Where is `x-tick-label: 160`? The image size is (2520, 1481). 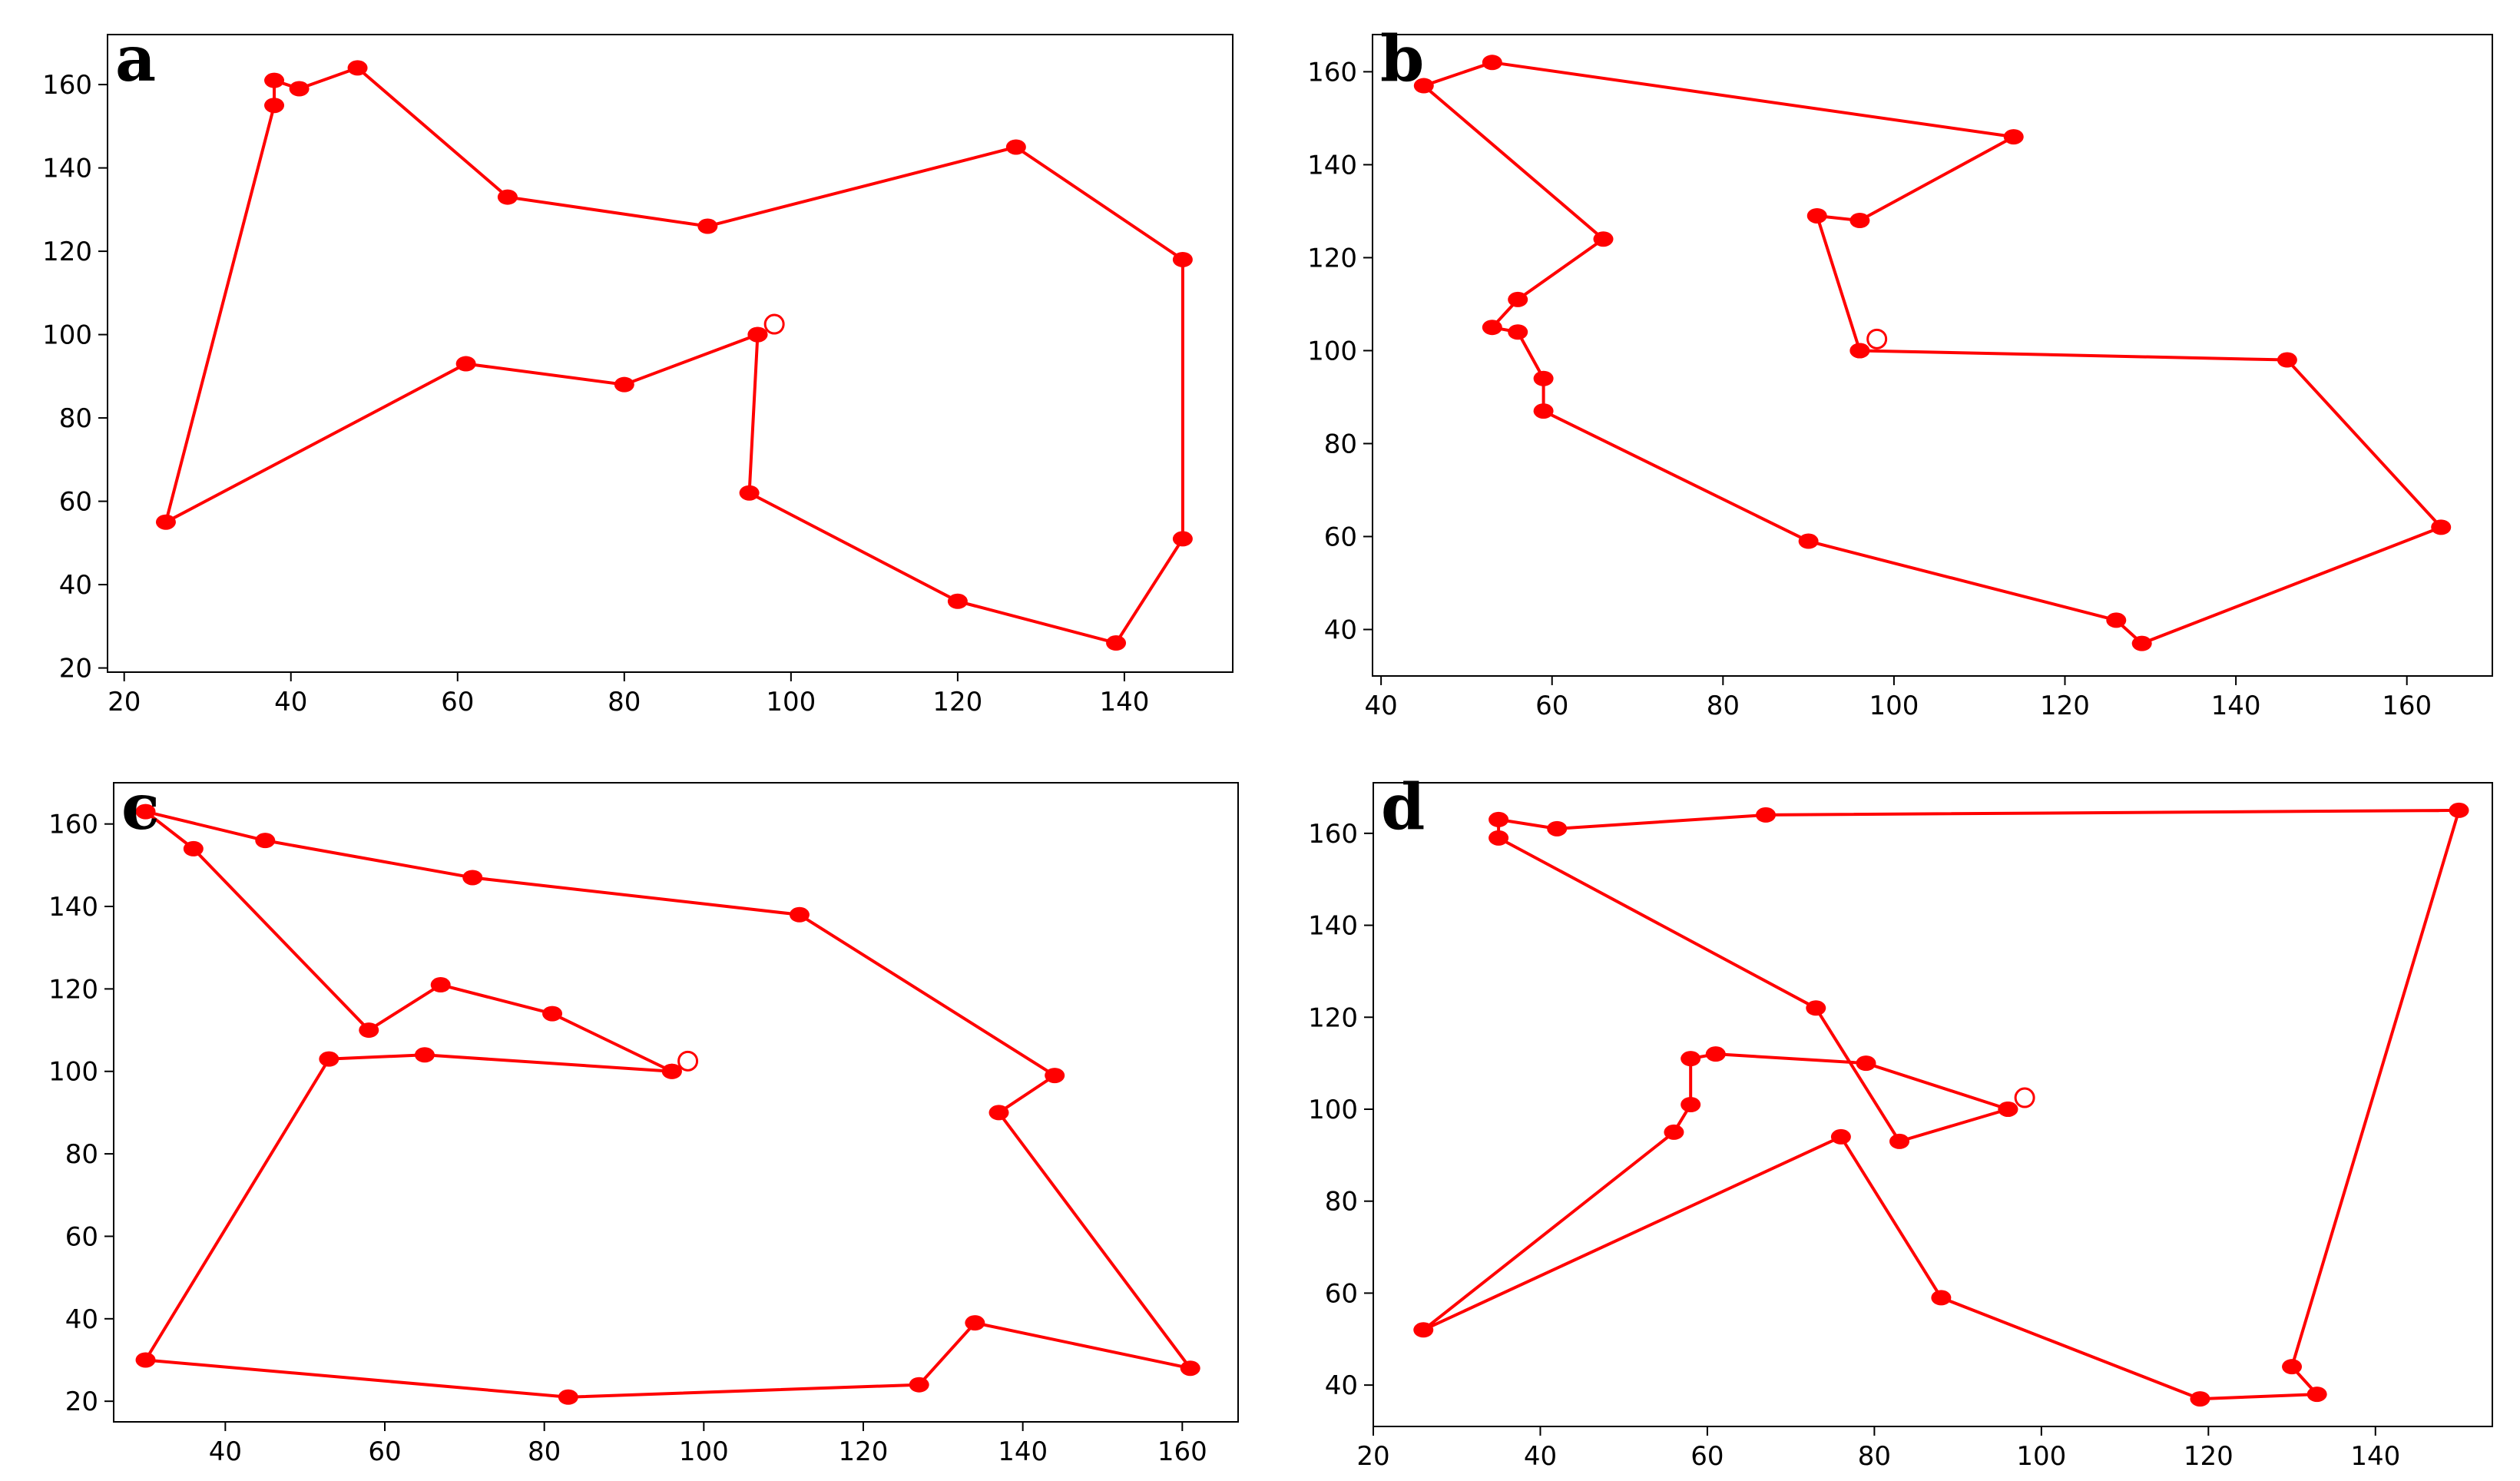 x-tick-label: 160 is located at coordinates (2407, 706).